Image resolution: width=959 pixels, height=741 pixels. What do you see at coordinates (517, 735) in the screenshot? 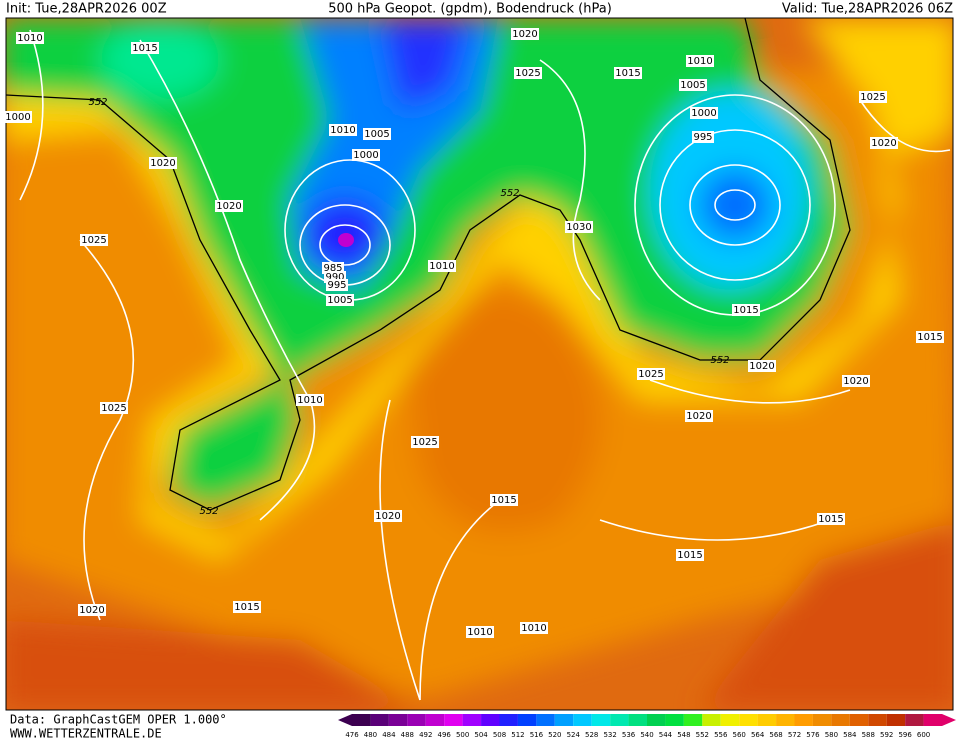
I see `legend-value: 512` at bounding box center [517, 735].